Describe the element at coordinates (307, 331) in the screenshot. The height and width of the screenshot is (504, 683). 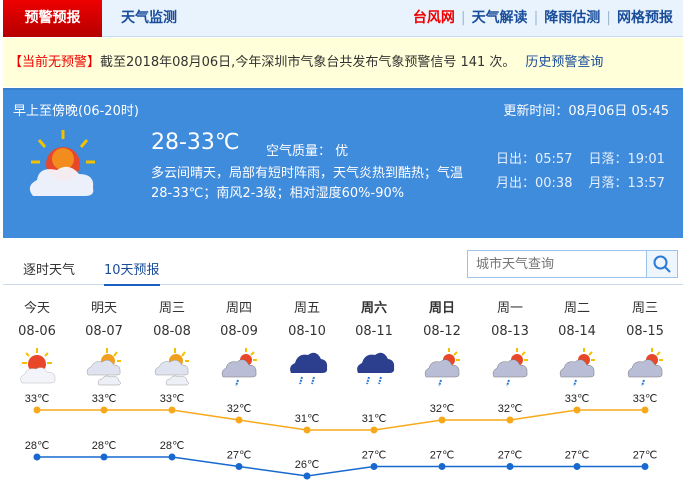
I see `day-date: 08-10` at that location.